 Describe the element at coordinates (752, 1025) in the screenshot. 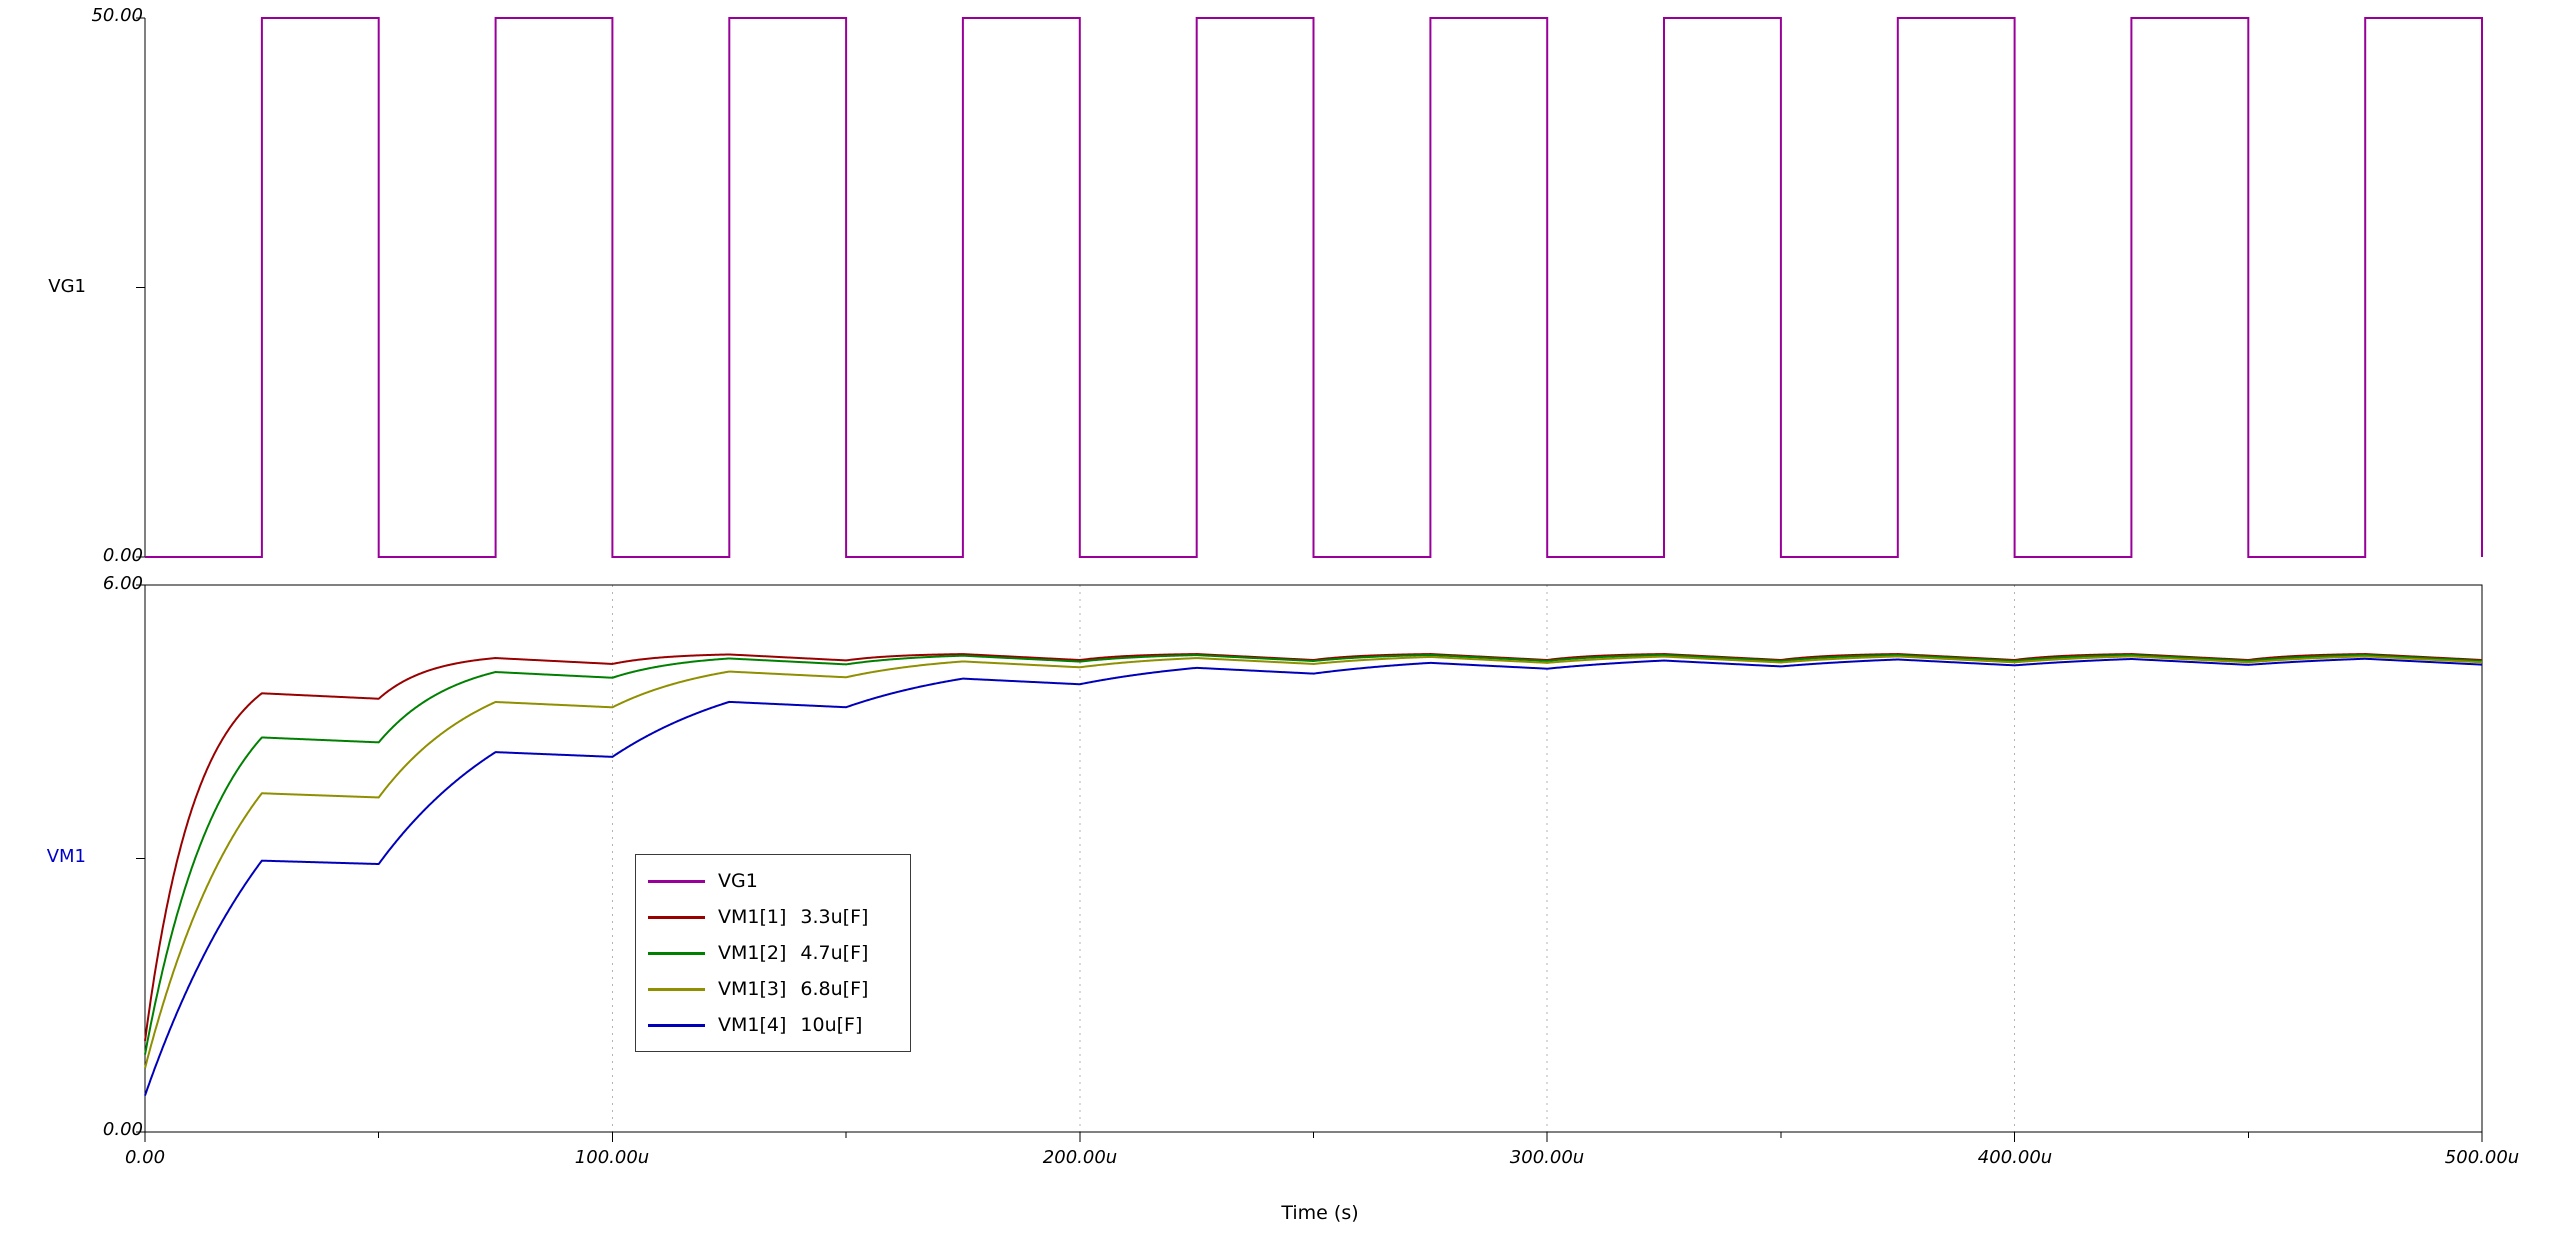

I see `legend-label: VM1[4]` at that location.